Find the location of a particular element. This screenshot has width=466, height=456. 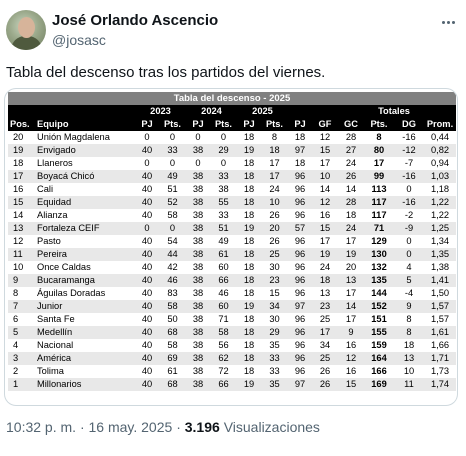

stat-cell: 1,34 is located at coordinates (440, 241).